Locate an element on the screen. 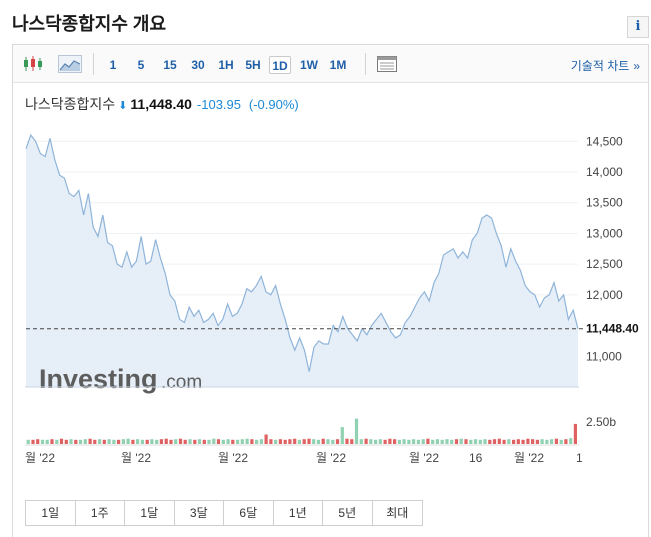 This screenshot has width=651, height=537. table-view-icon is located at coordinates (387, 64).